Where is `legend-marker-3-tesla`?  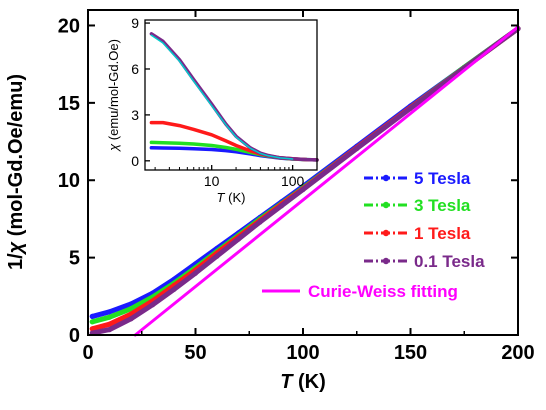
legend-marker-3-tesla is located at coordinates (386, 205).